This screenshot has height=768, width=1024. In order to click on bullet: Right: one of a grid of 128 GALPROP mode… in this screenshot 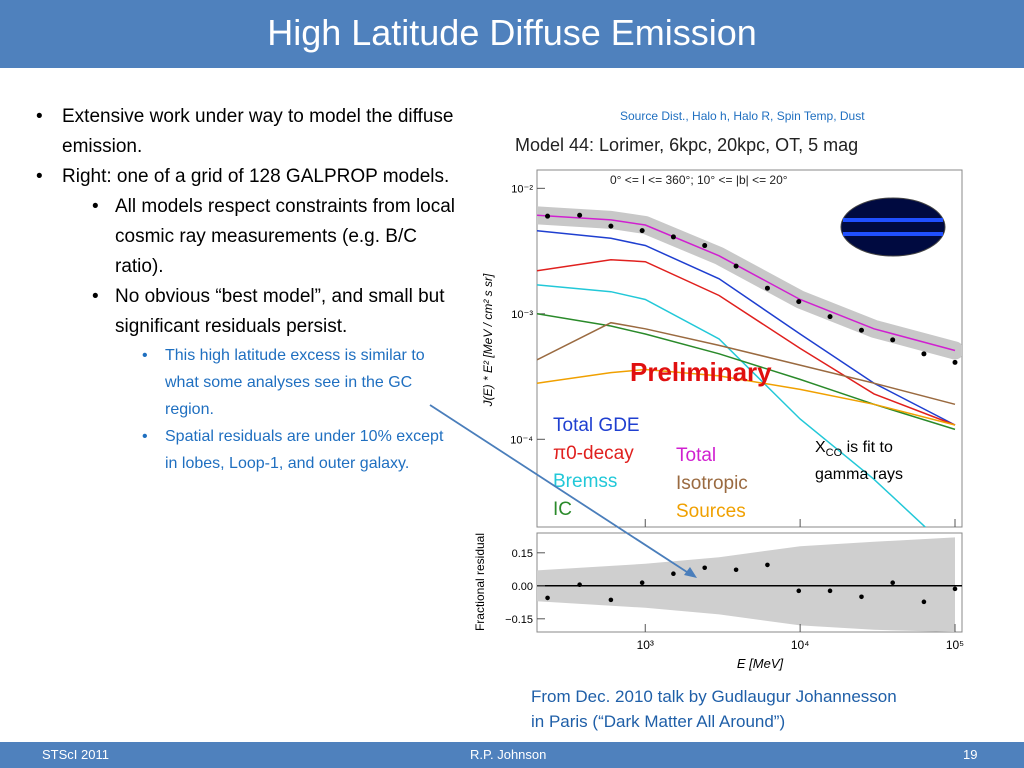, I will do `click(242, 177)`.